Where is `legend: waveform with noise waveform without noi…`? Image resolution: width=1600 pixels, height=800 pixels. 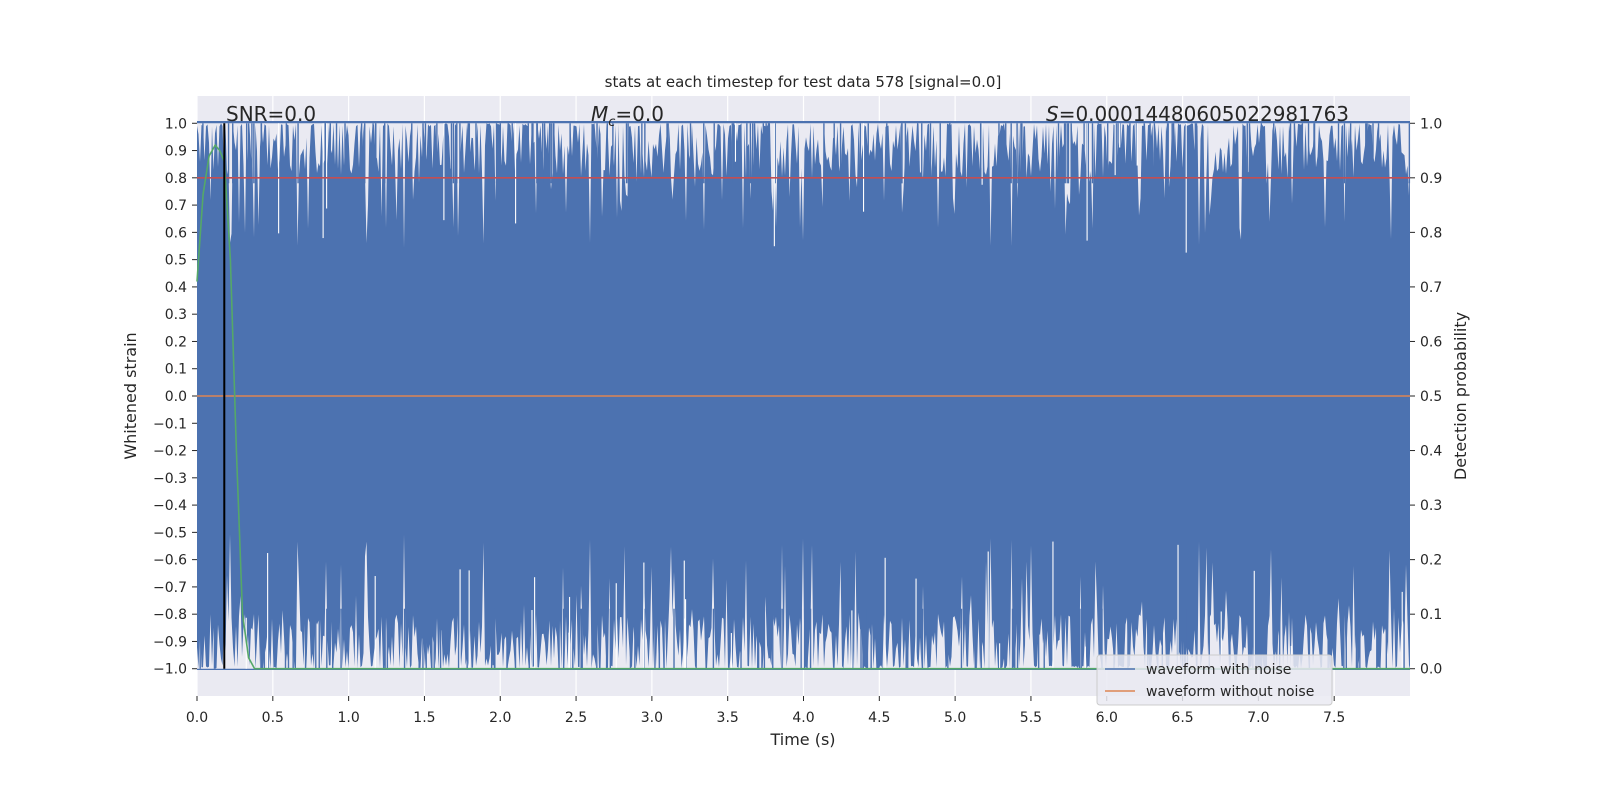 legend: waveform with noise waveform without noi… is located at coordinates (1214, 680).